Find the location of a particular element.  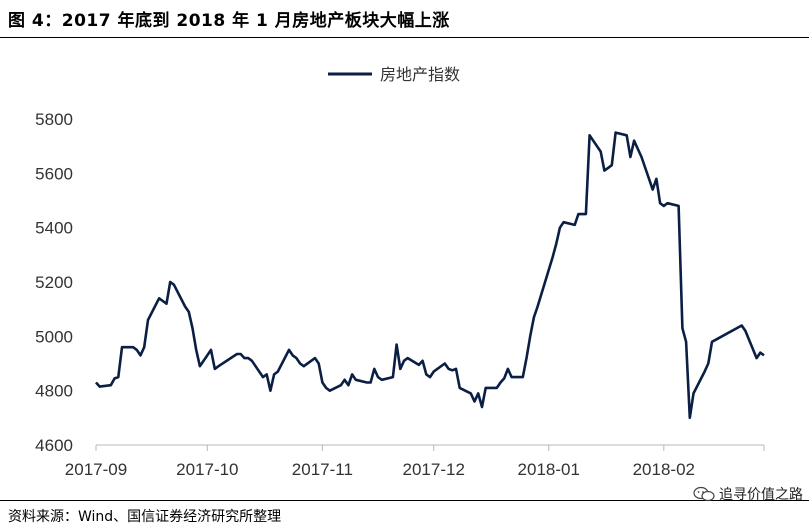

watermark: 追寻价值之路 is located at coordinates (748, 494).